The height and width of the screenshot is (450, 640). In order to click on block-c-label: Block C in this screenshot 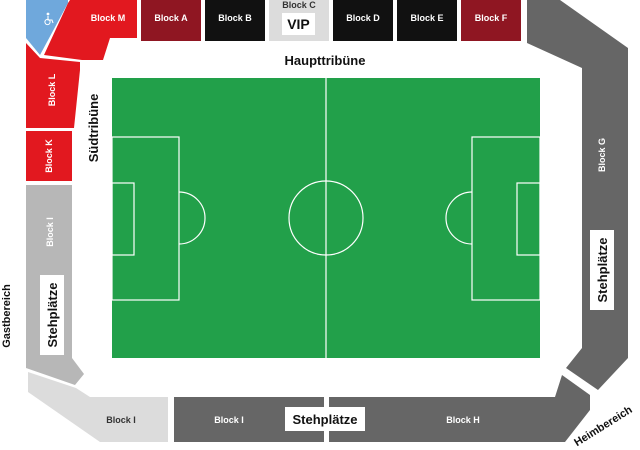, I will do `click(299, 5)`.